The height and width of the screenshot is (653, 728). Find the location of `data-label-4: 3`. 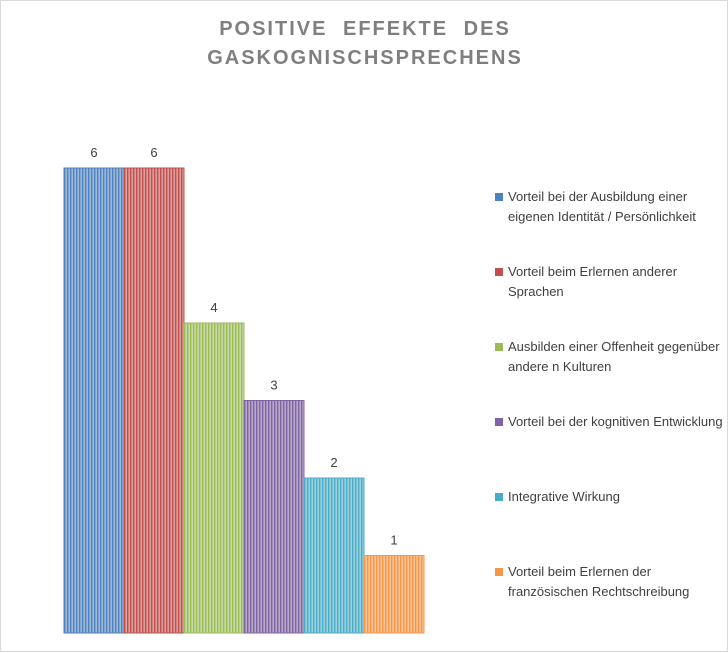

data-label-4: 3 is located at coordinates (273, 385).